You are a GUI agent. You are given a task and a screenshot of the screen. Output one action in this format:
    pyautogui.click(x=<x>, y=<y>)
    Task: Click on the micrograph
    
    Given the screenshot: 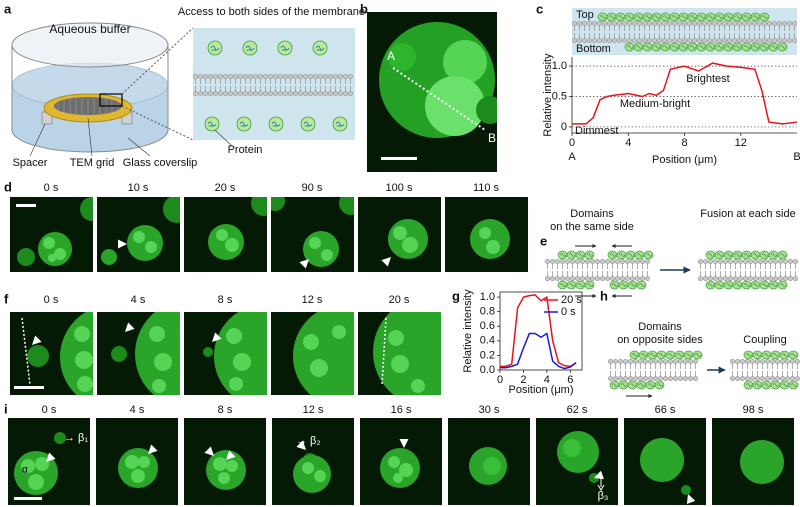 What is the action you would take?
    pyautogui.click(x=399, y=353)
    